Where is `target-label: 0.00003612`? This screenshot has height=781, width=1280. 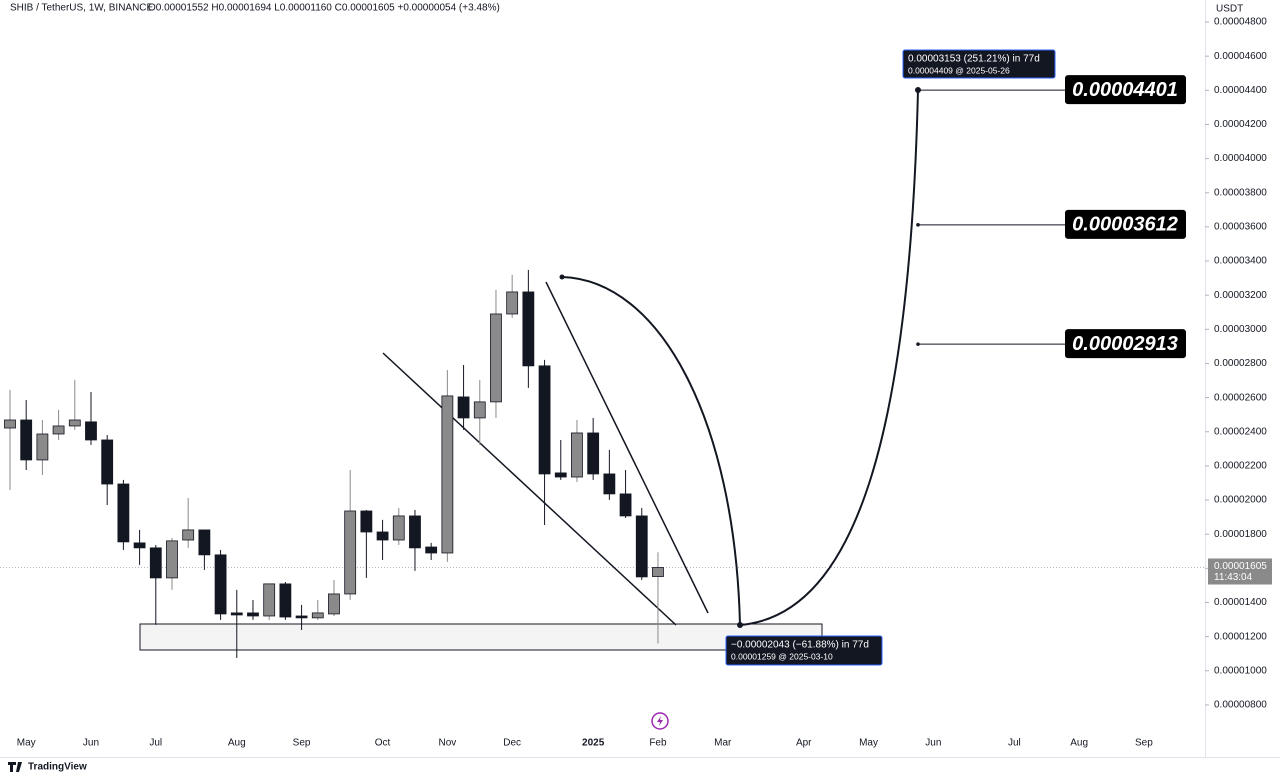
target-label: 0.00003612 is located at coordinates (1125, 225).